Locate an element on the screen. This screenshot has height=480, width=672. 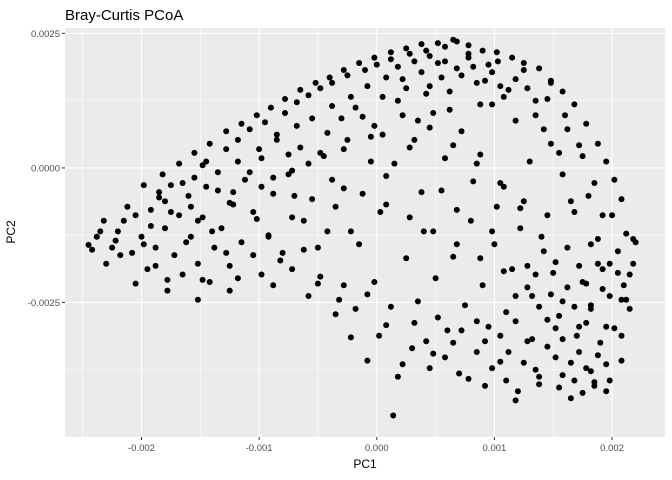
x-tick-label: 0.000 is located at coordinates (377, 448).